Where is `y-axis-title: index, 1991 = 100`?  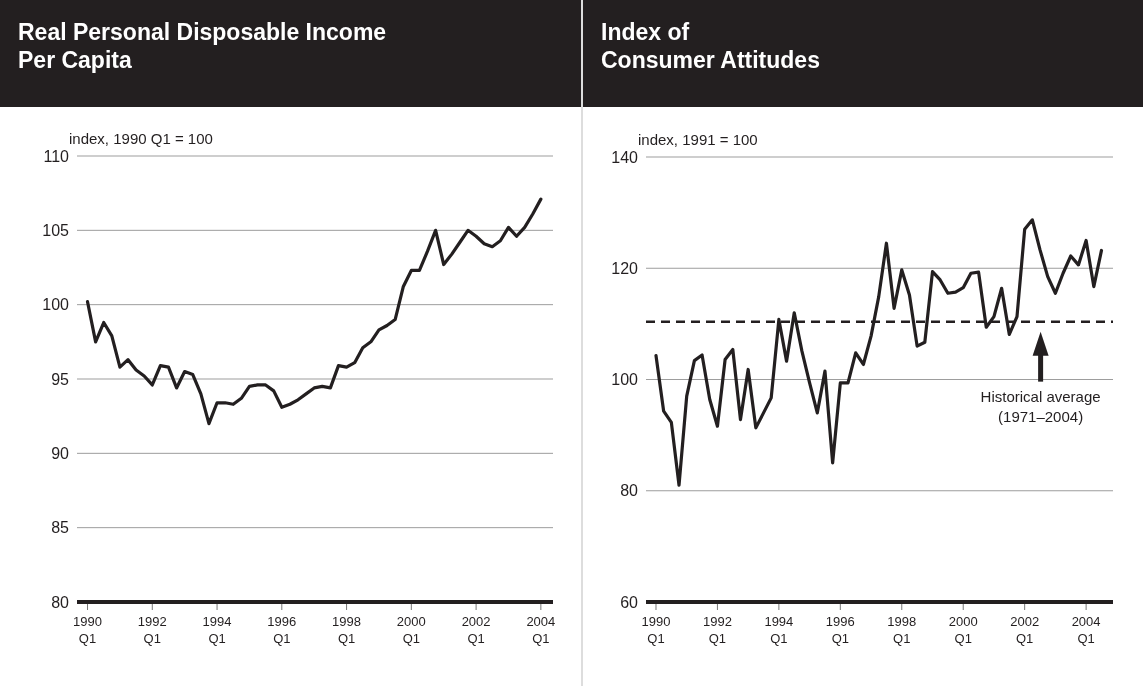
y-axis-title: index, 1991 = 100 is located at coordinates (698, 139).